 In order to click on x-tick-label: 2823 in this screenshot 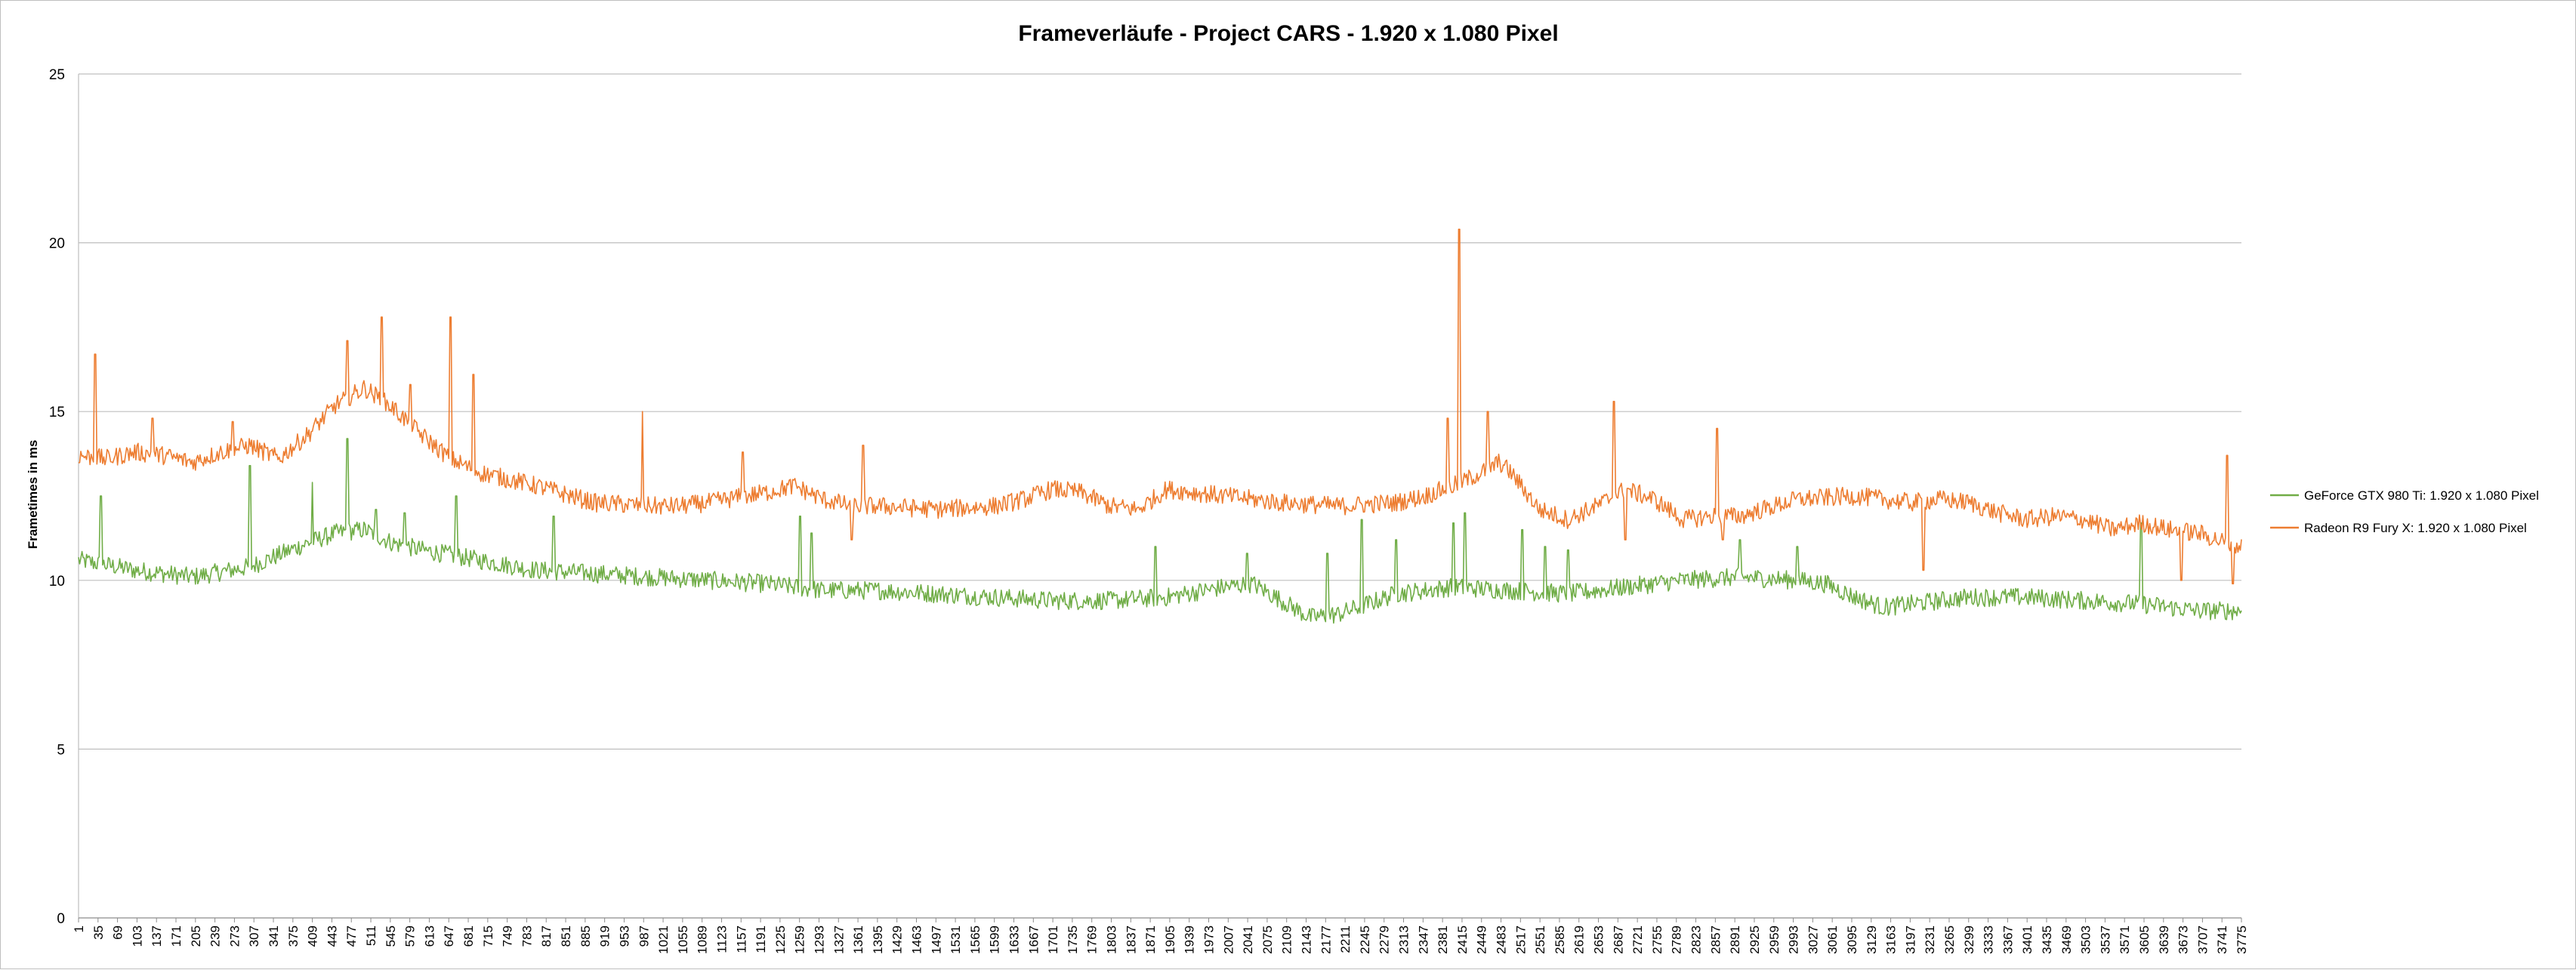, I will do `click(1696, 939)`.